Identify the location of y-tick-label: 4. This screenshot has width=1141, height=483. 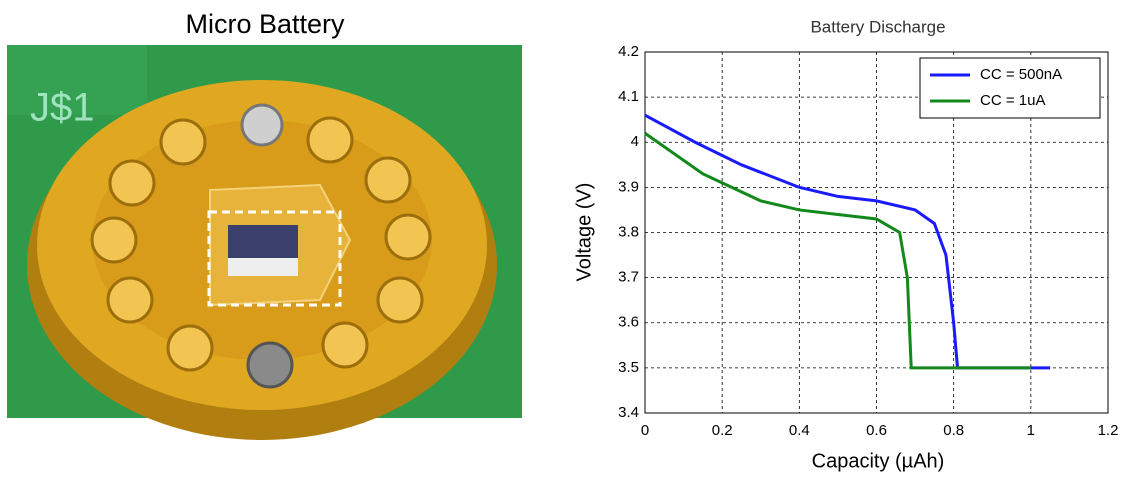
(635, 141).